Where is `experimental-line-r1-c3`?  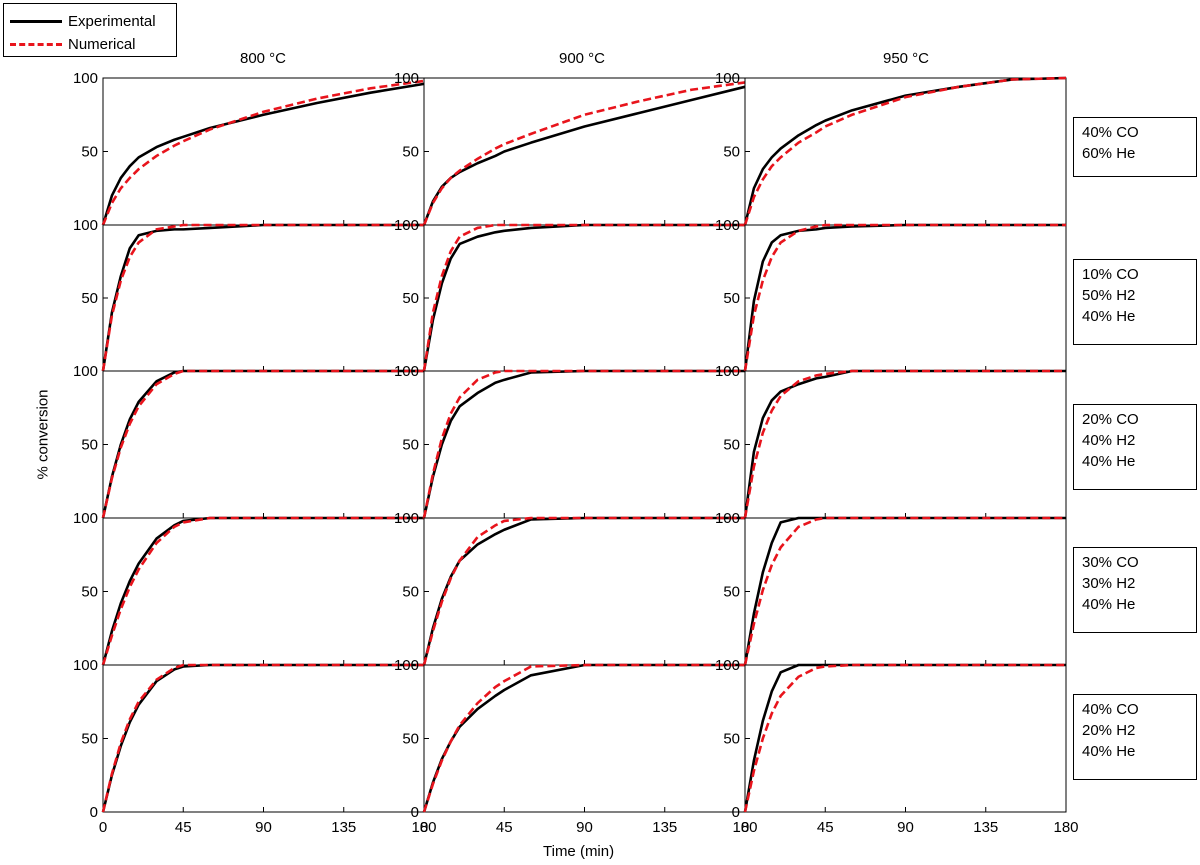
experimental-line-r1-c3 is located at coordinates (905, 151).